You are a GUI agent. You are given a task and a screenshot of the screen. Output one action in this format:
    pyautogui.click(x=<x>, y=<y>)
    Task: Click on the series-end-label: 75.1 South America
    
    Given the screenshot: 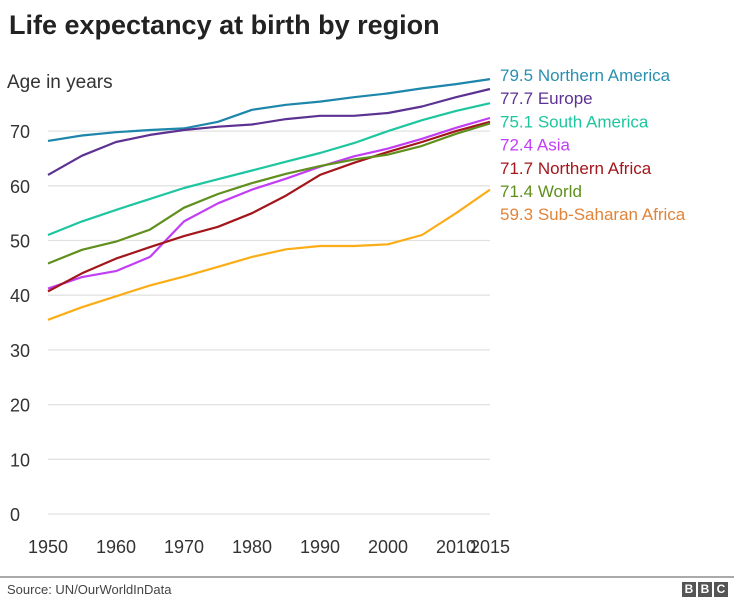 What is the action you would take?
    pyautogui.click(x=574, y=121)
    